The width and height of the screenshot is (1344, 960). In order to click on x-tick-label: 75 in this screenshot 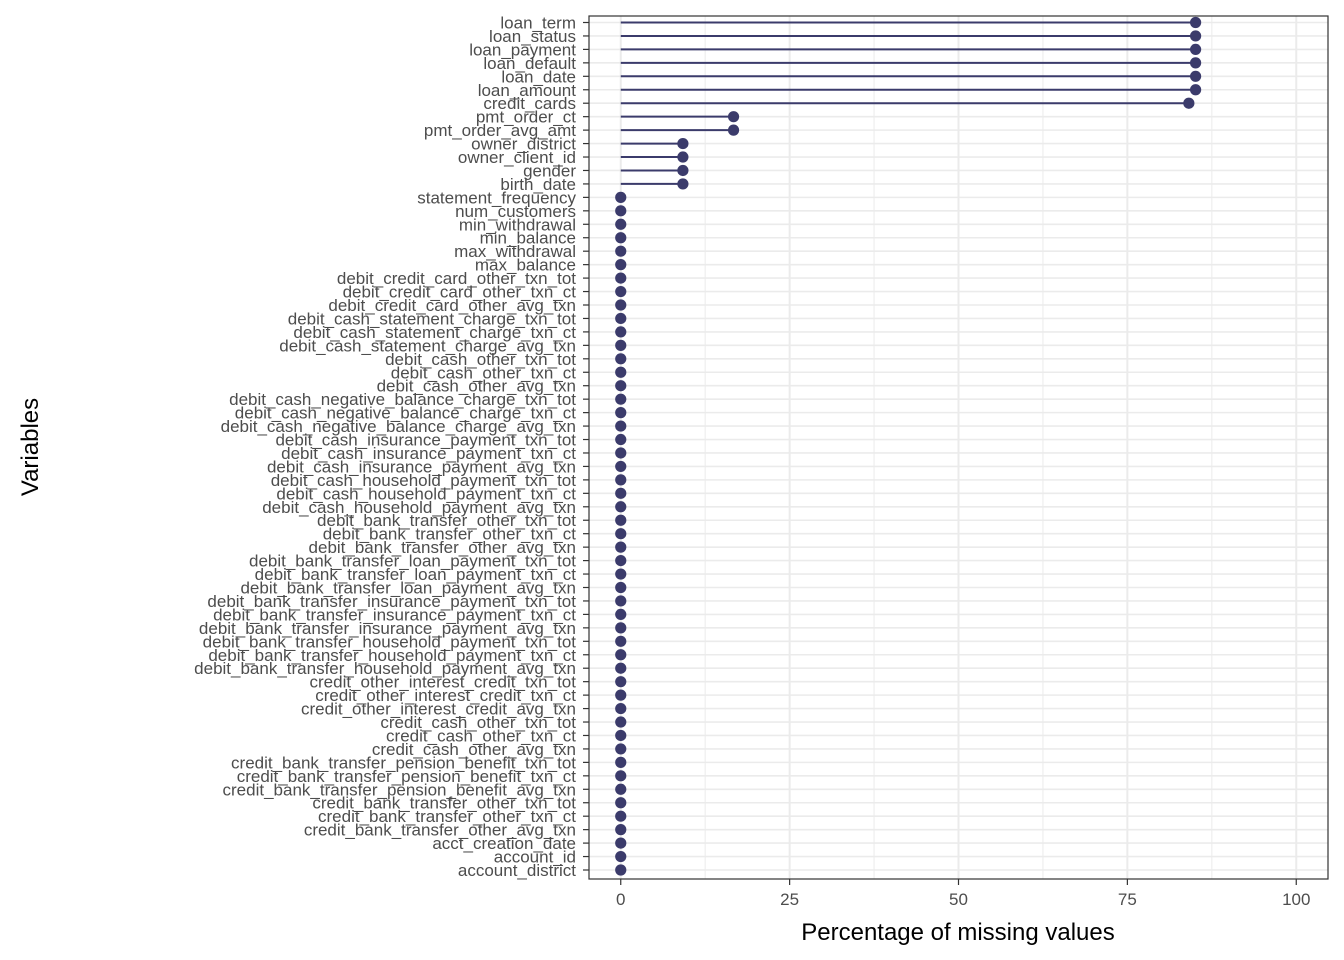, I will do `click(1127, 899)`.